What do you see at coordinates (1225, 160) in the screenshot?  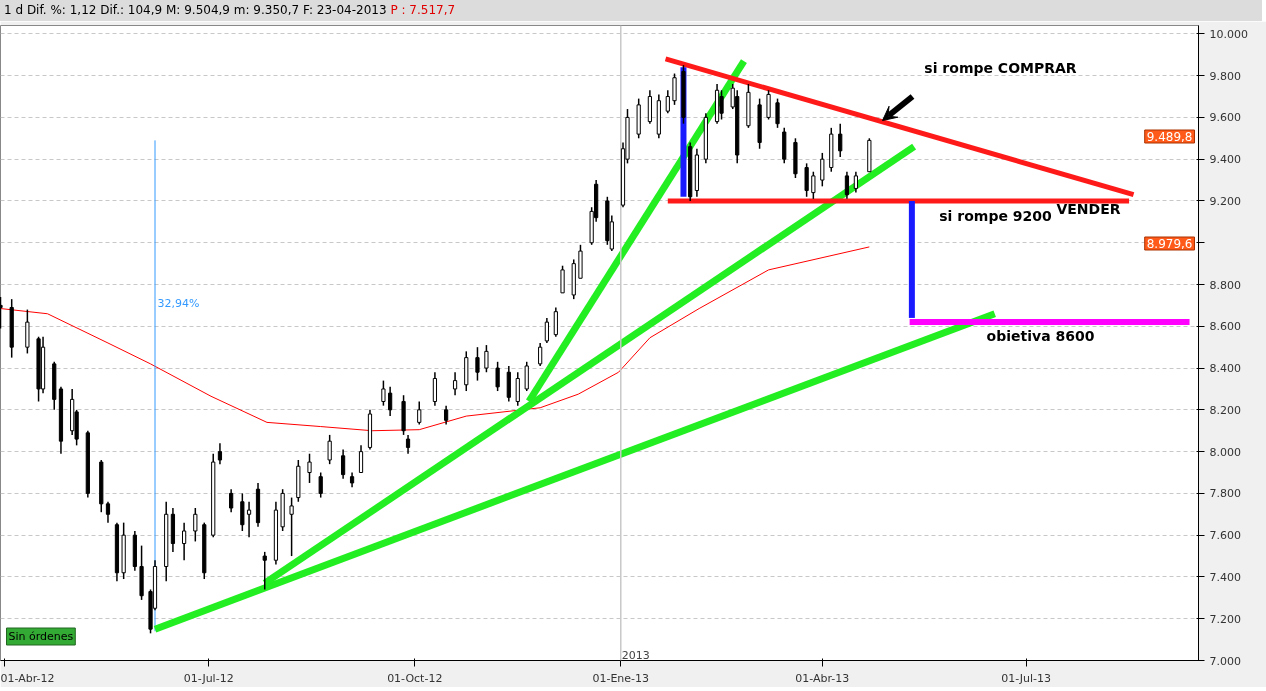 I see `y-tick-label: 9.400` at bounding box center [1225, 160].